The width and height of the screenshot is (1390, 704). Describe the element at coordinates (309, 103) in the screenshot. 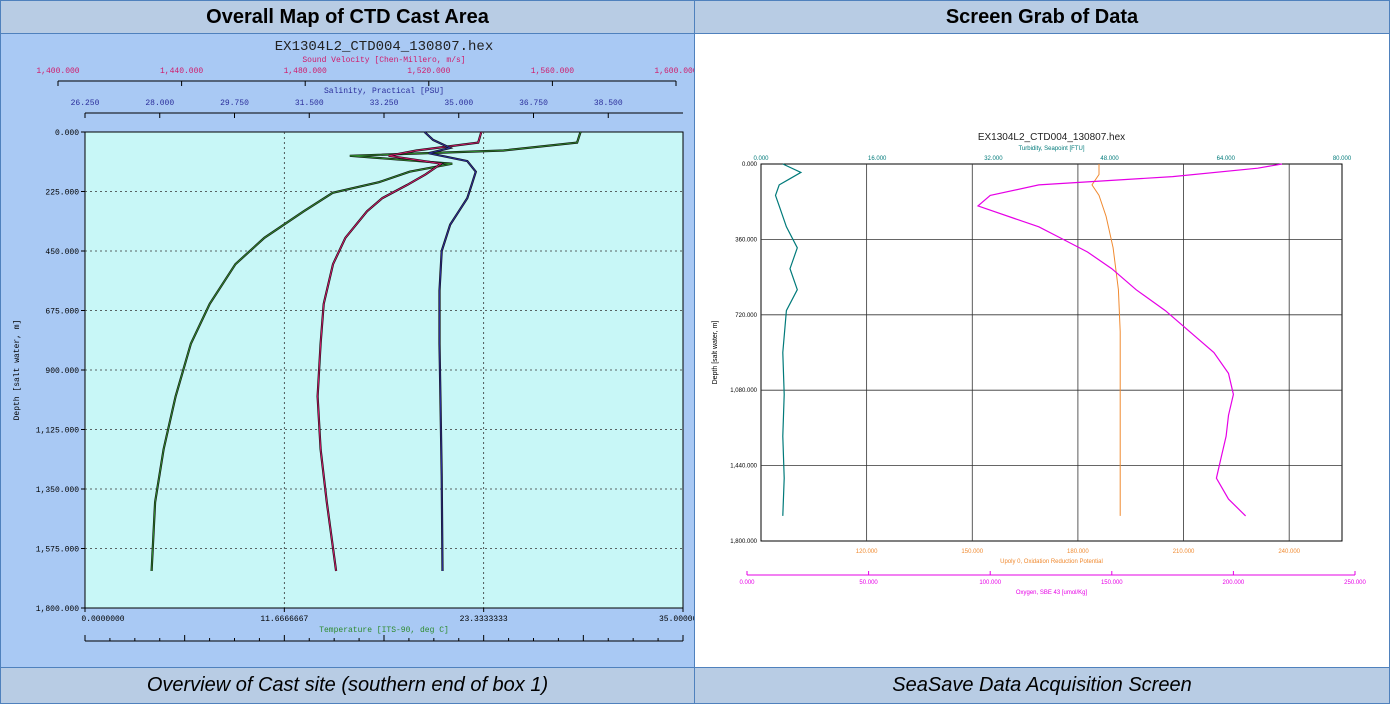

I see `salinity-tick-label: 31.500` at that location.